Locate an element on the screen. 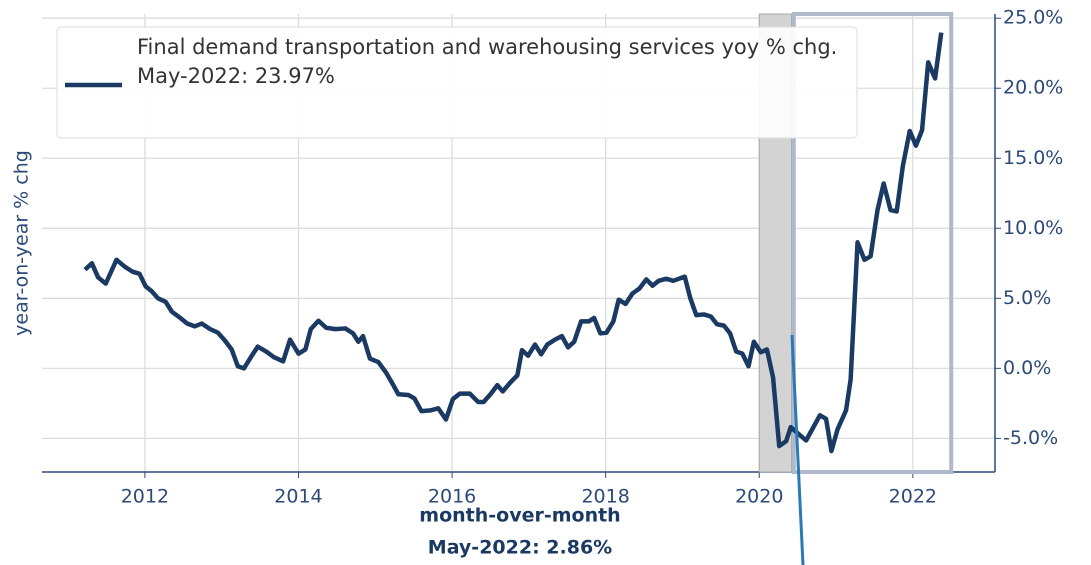  y-tick-label: 0.0% is located at coordinates (1027, 368).